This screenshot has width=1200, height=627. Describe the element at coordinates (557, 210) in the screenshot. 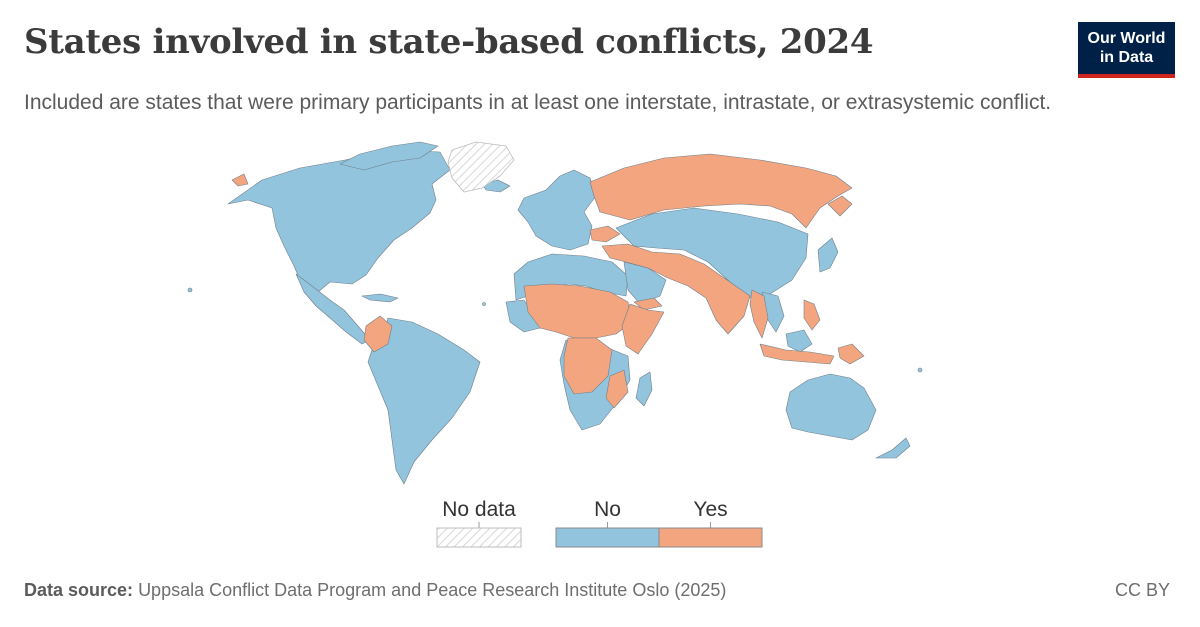

I see `region-europe` at that location.